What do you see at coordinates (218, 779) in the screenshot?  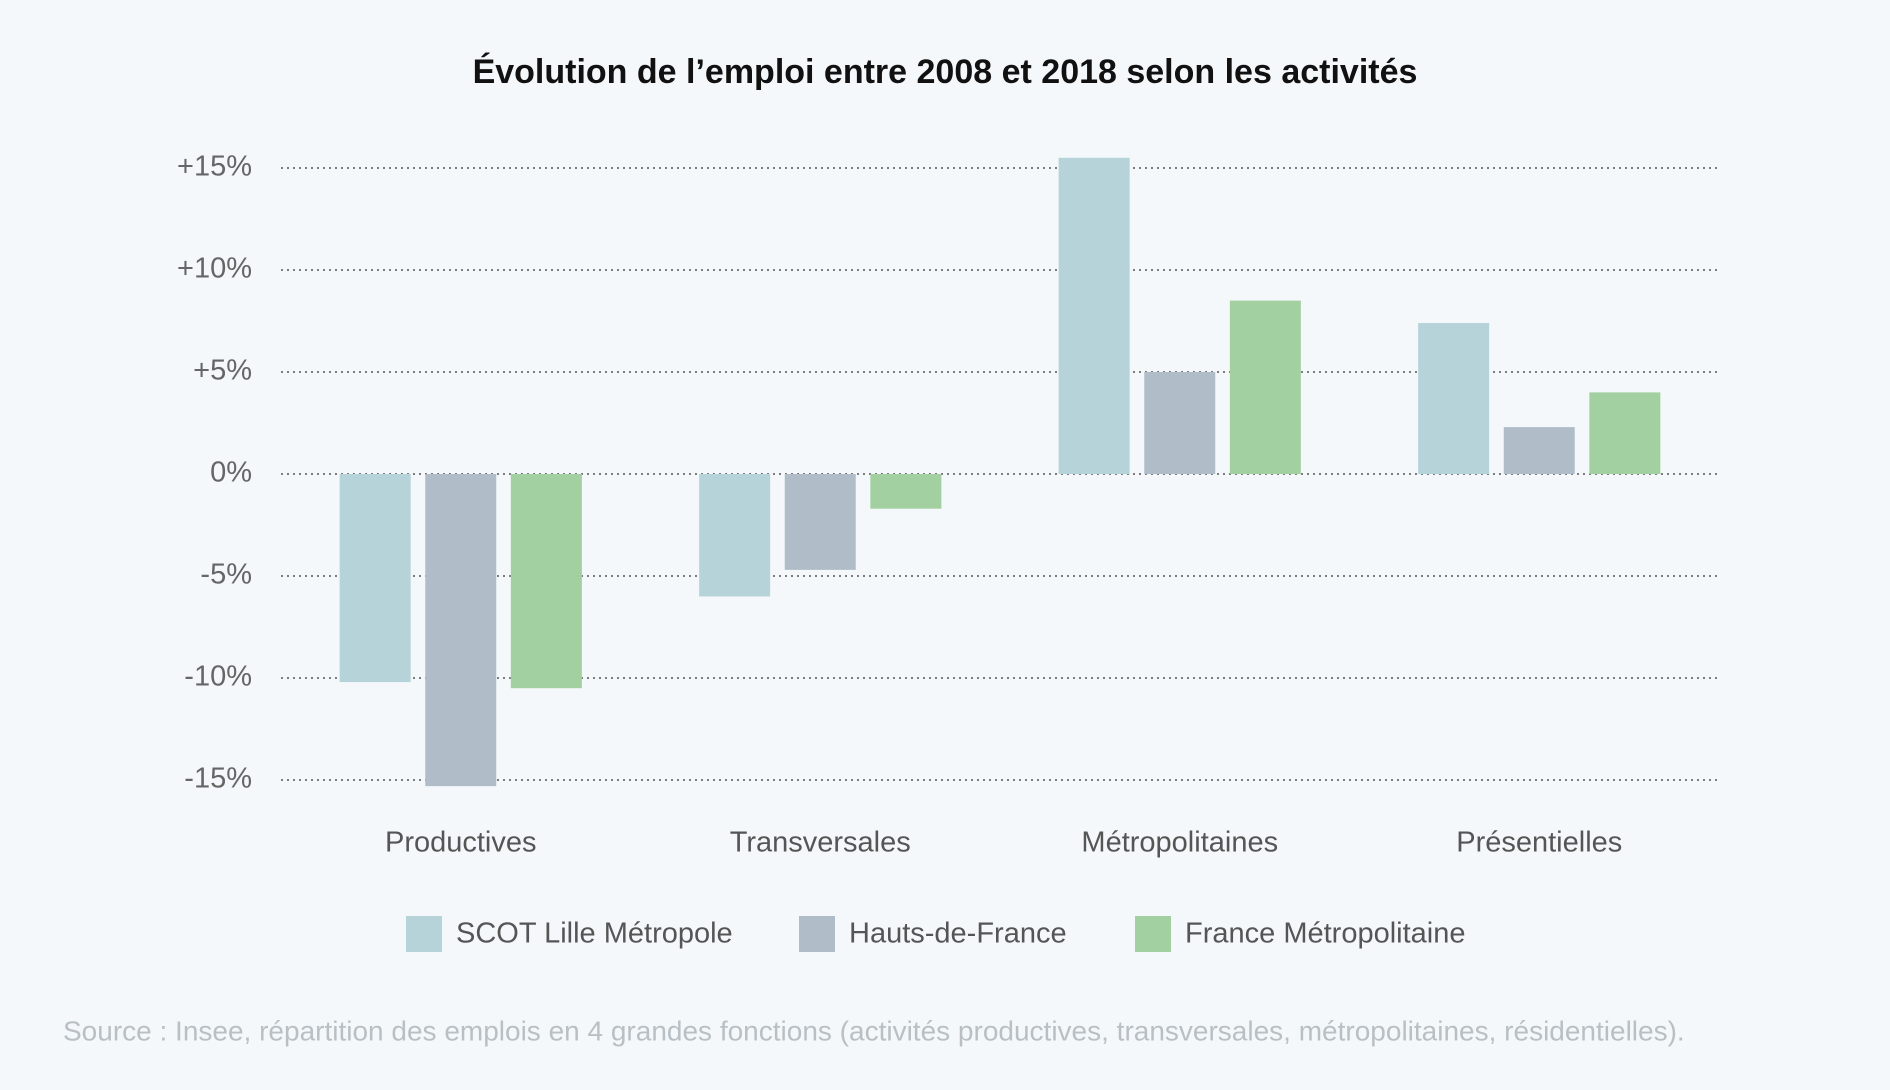 I see `y-tick-label: -15%` at bounding box center [218, 779].